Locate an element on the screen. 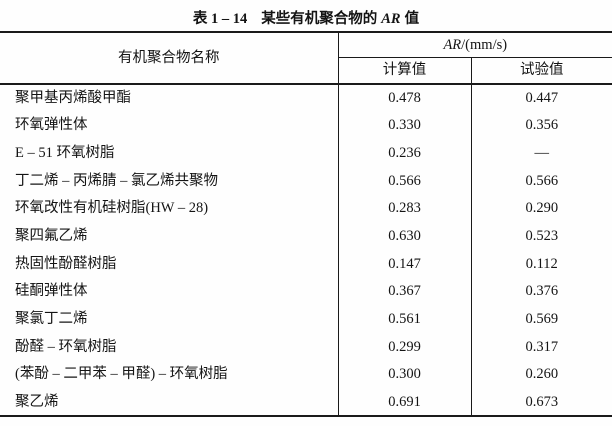 The image size is (612, 426). calculated-value-cell: 0.561 is located at coordinates (405, 319).